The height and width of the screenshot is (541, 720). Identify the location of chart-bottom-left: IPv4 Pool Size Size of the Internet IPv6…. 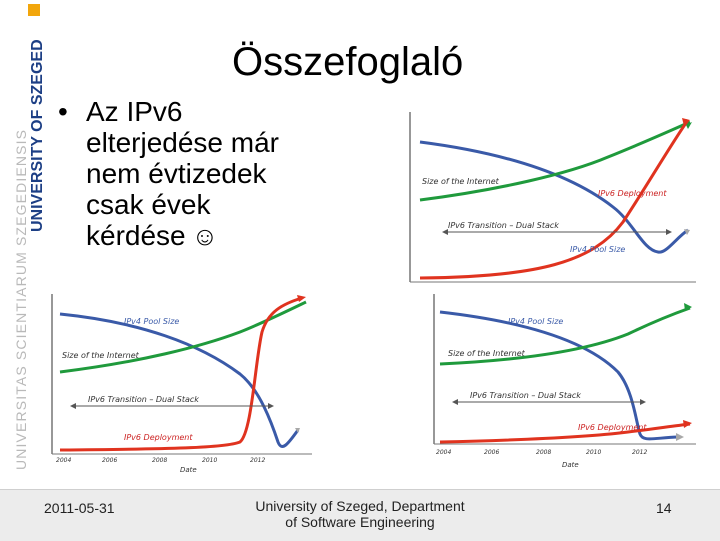
(181, 383).